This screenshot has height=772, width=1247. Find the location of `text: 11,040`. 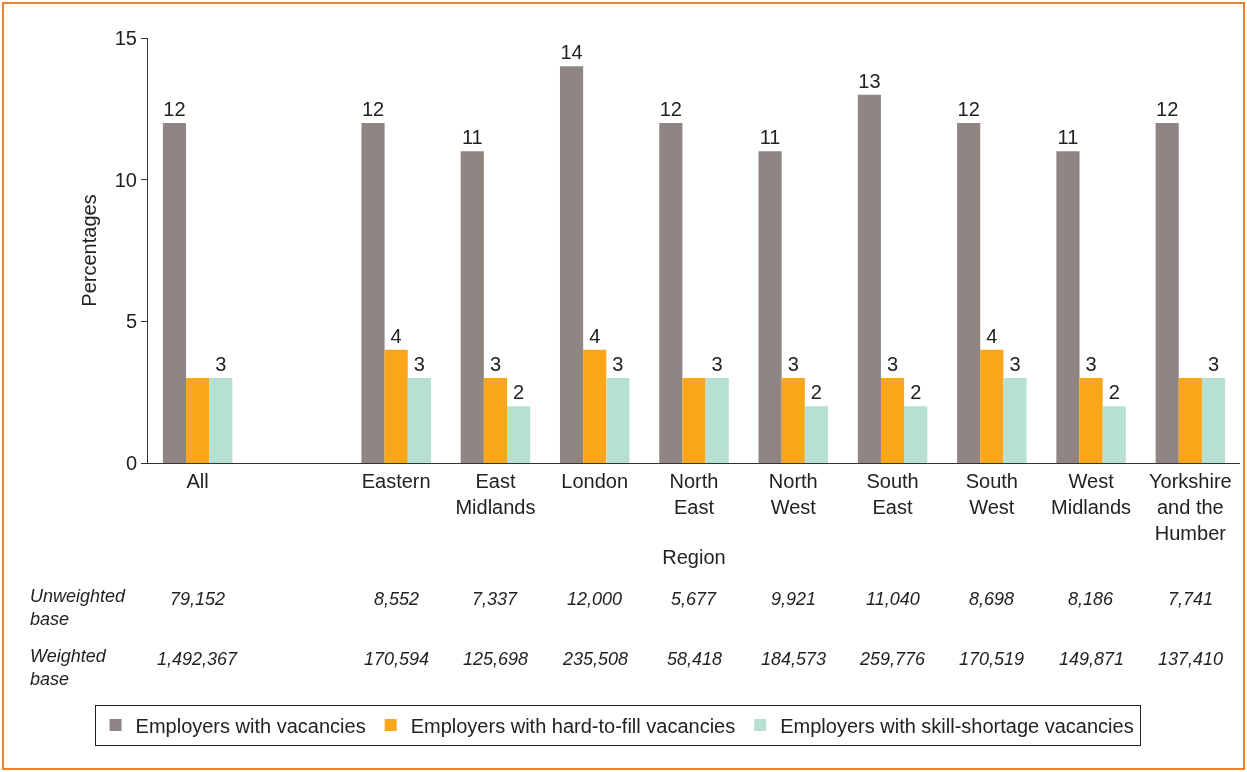

text: 11,040 is located at coordinates (893, 599).